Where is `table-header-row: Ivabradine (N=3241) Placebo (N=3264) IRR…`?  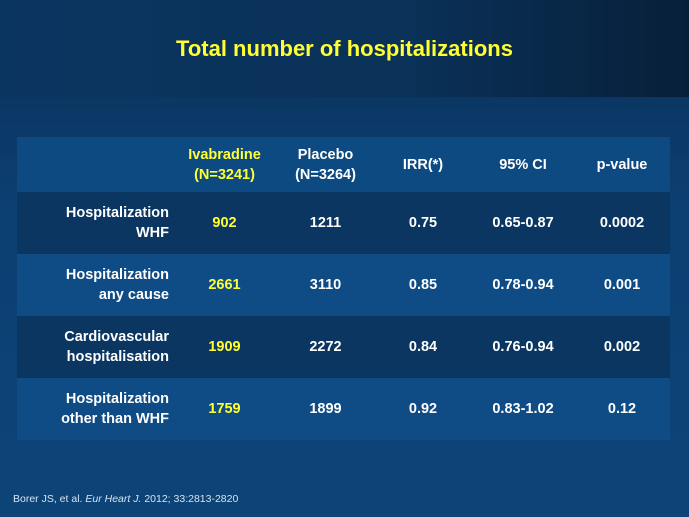
table-header-row: Ivabradine (N=3241) Placebo (N=3264) IRR… is located at coordinates (343, 164).